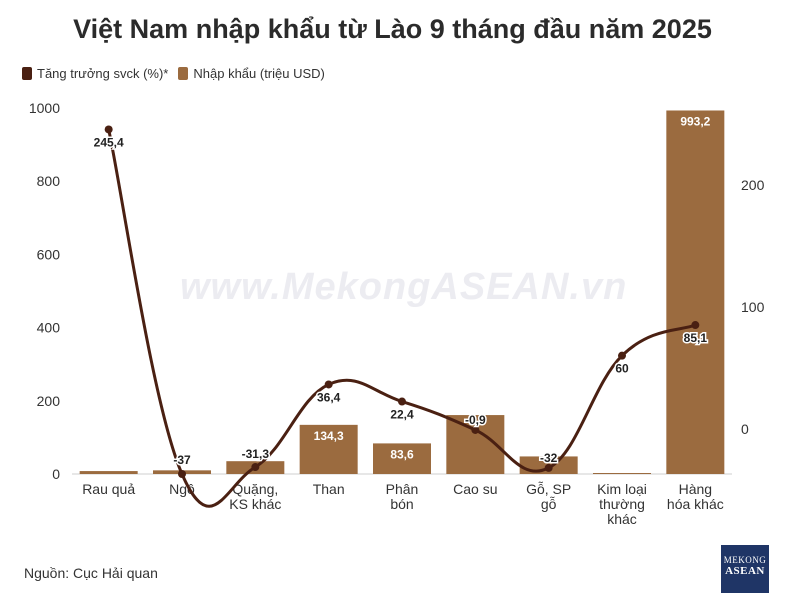 The image size is (785, 599). I want to click on bar-value-label: 134,3, so click(329, 436).